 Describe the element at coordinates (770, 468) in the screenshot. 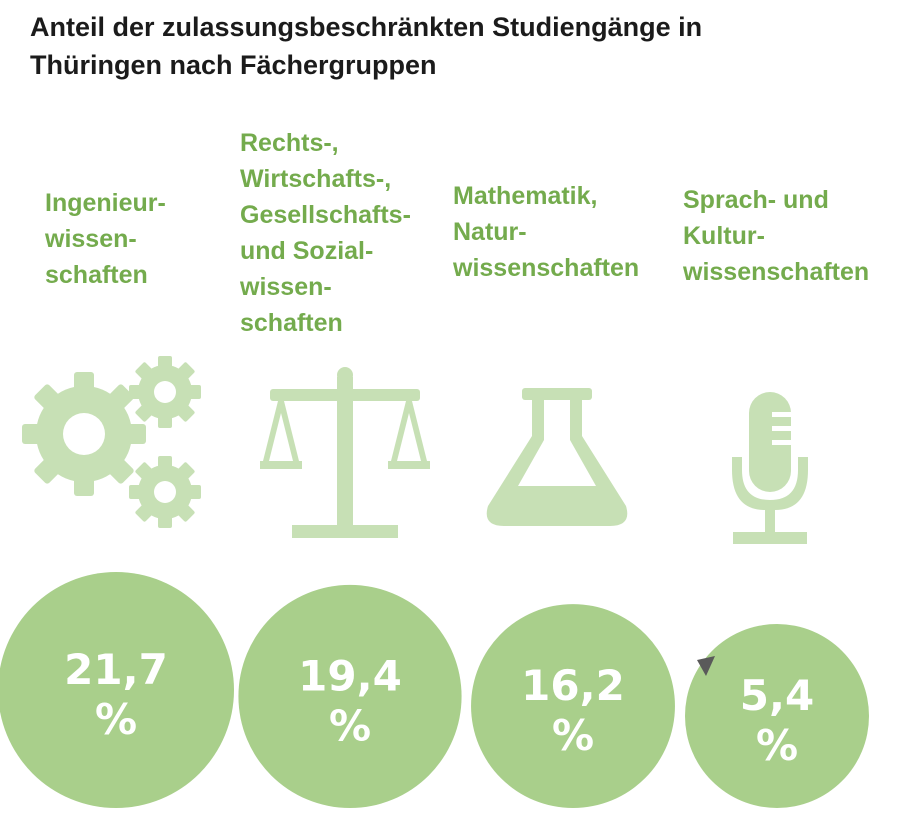

I see `microphone-icon` at that location.